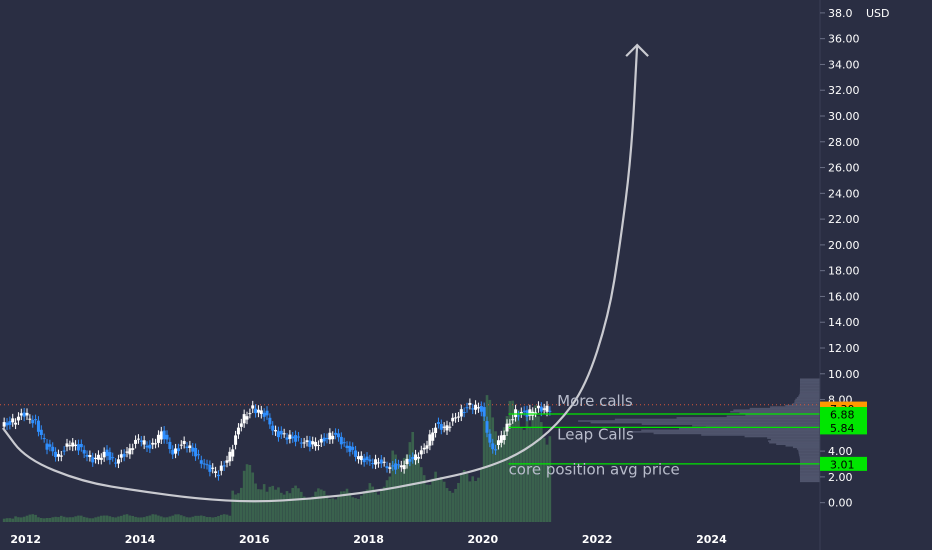 The height and width of the screenshot is (550, 932). What do you see at coordinates (844, 90) in the screenshot?
I see `y-tick-label: 32.00` at bounding box center [844, 90].